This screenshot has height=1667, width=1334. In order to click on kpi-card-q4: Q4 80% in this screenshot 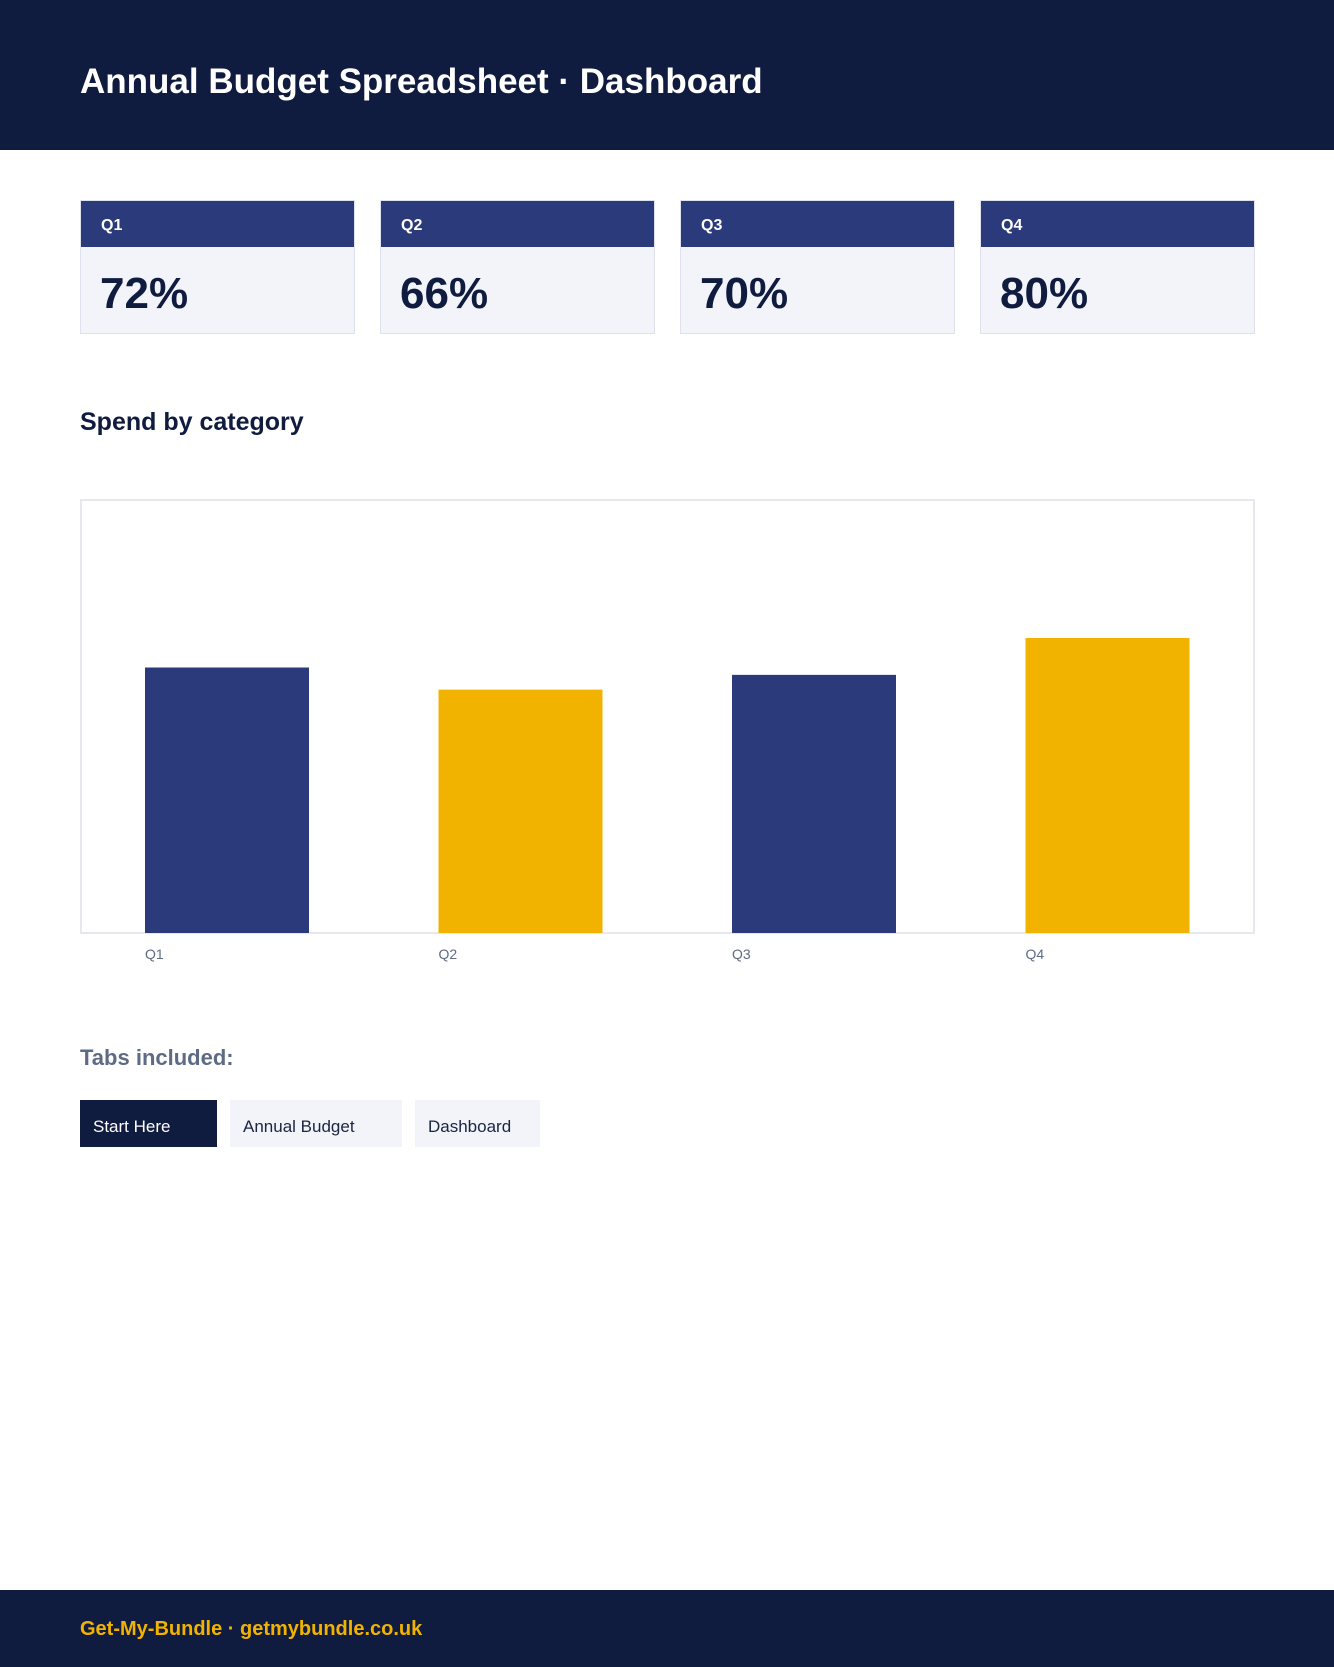, I will do `click(1117, 267)`.